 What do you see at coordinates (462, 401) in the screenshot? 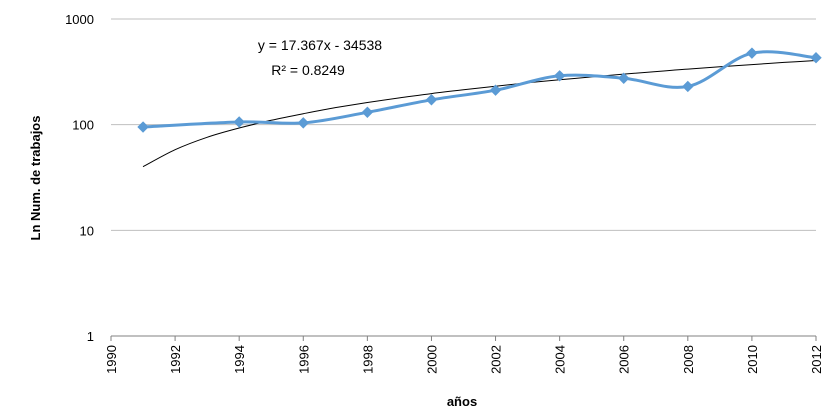
I see `x-axis-title: años` at bounding box center [462, 401].